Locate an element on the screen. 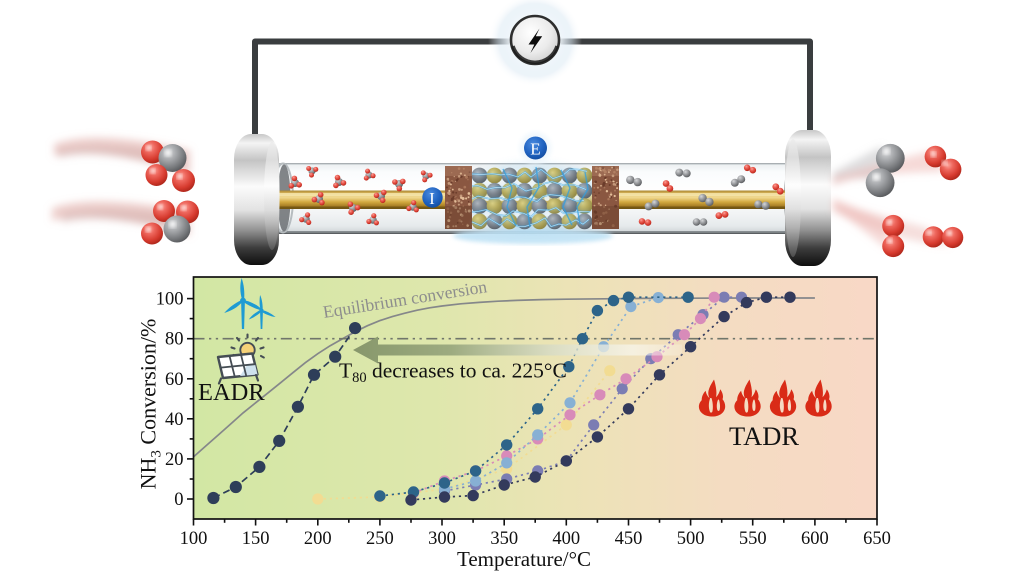  svg-text: 40 is located at coordinates (174, 420).